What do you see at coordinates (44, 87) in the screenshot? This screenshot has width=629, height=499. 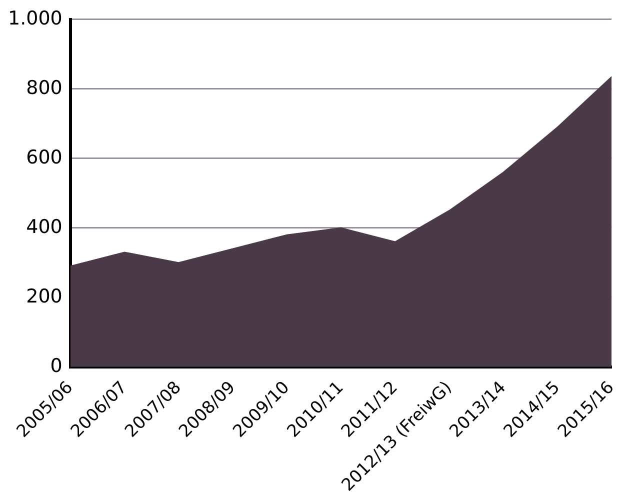 I see `y-tick-label: 800` at bounding box center [44, 87].